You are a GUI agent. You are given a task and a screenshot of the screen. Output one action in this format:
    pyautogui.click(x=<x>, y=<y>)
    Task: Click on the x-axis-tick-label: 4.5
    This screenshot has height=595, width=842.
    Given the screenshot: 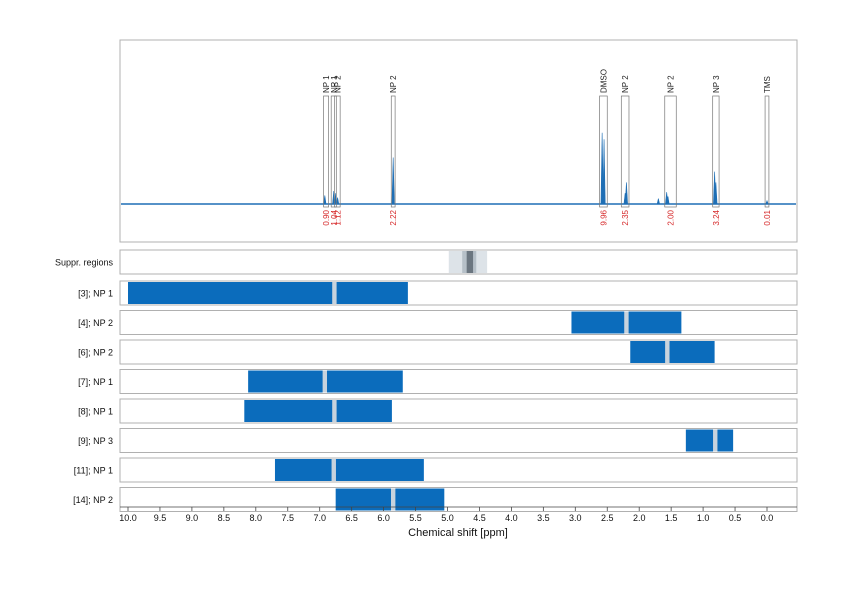 What is the action you would take?
    pyautogui.click(x=479, y=518)
    